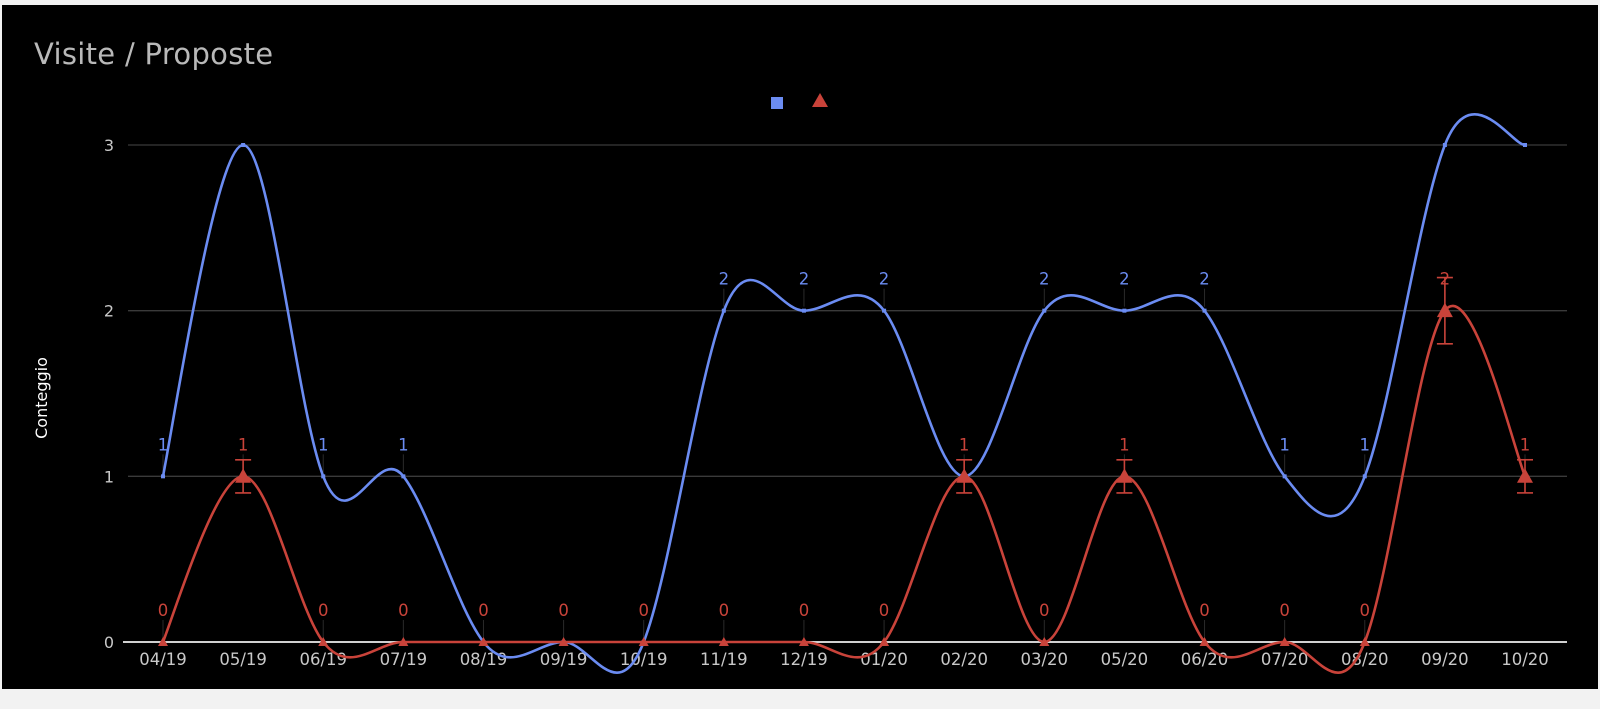 This screenshot has width=1600, height=709. I want to click on x-tick-label: 05/19, so click(243, 659).